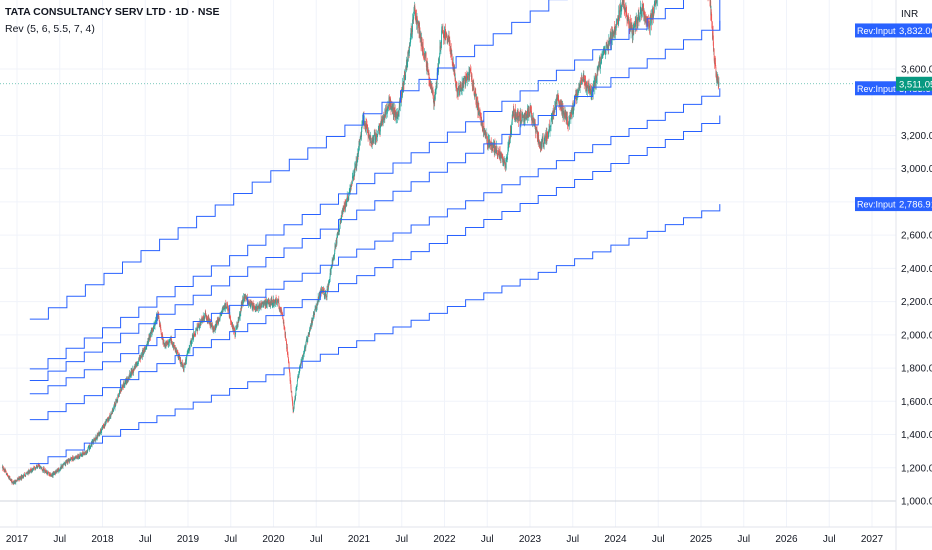  Describe the element at coordinates (50, 29) in the screenshot. I see `indicator-legend: Rev (5, 6, 5.5, 7, 4)` at that location.